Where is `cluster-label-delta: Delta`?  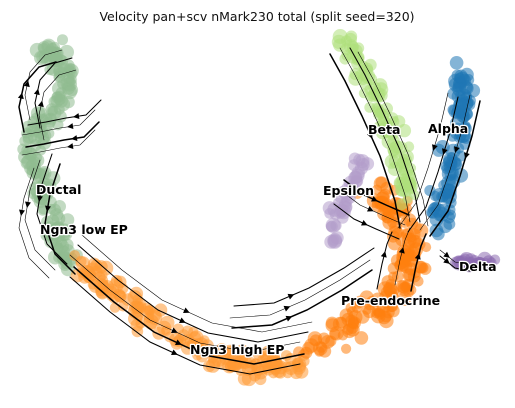
cluster-label-delta: Delta is located at coordinates (478, 266).